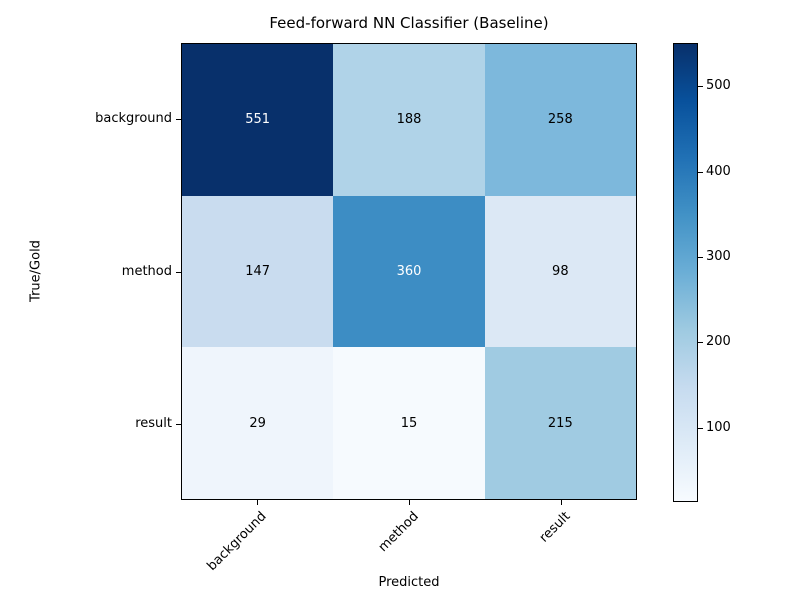 This screenshot has width=800, height=600. I want to click on colorbar, so click(685, 272).